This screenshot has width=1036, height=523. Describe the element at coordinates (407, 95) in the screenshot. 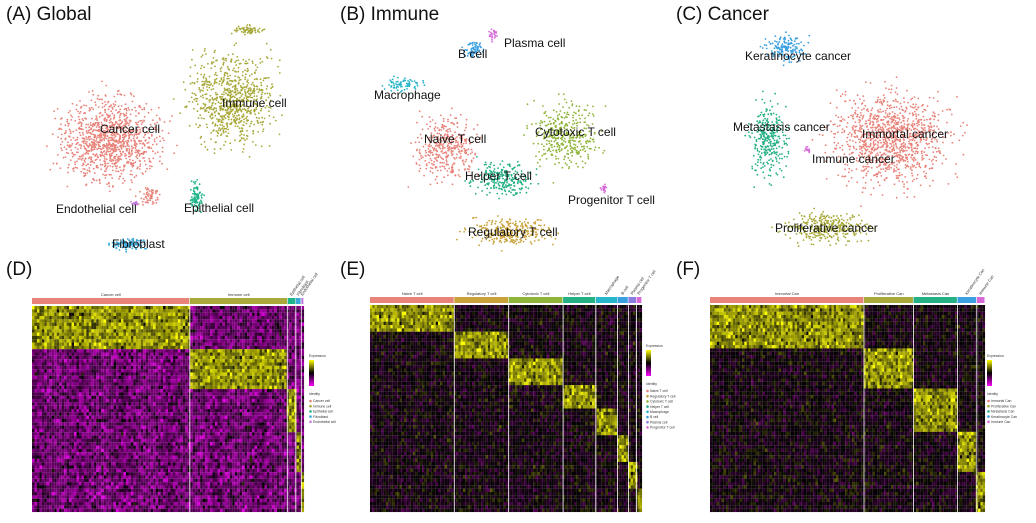

I see `panel-b-cluster-label-macrophage: Macrophage` at that location.